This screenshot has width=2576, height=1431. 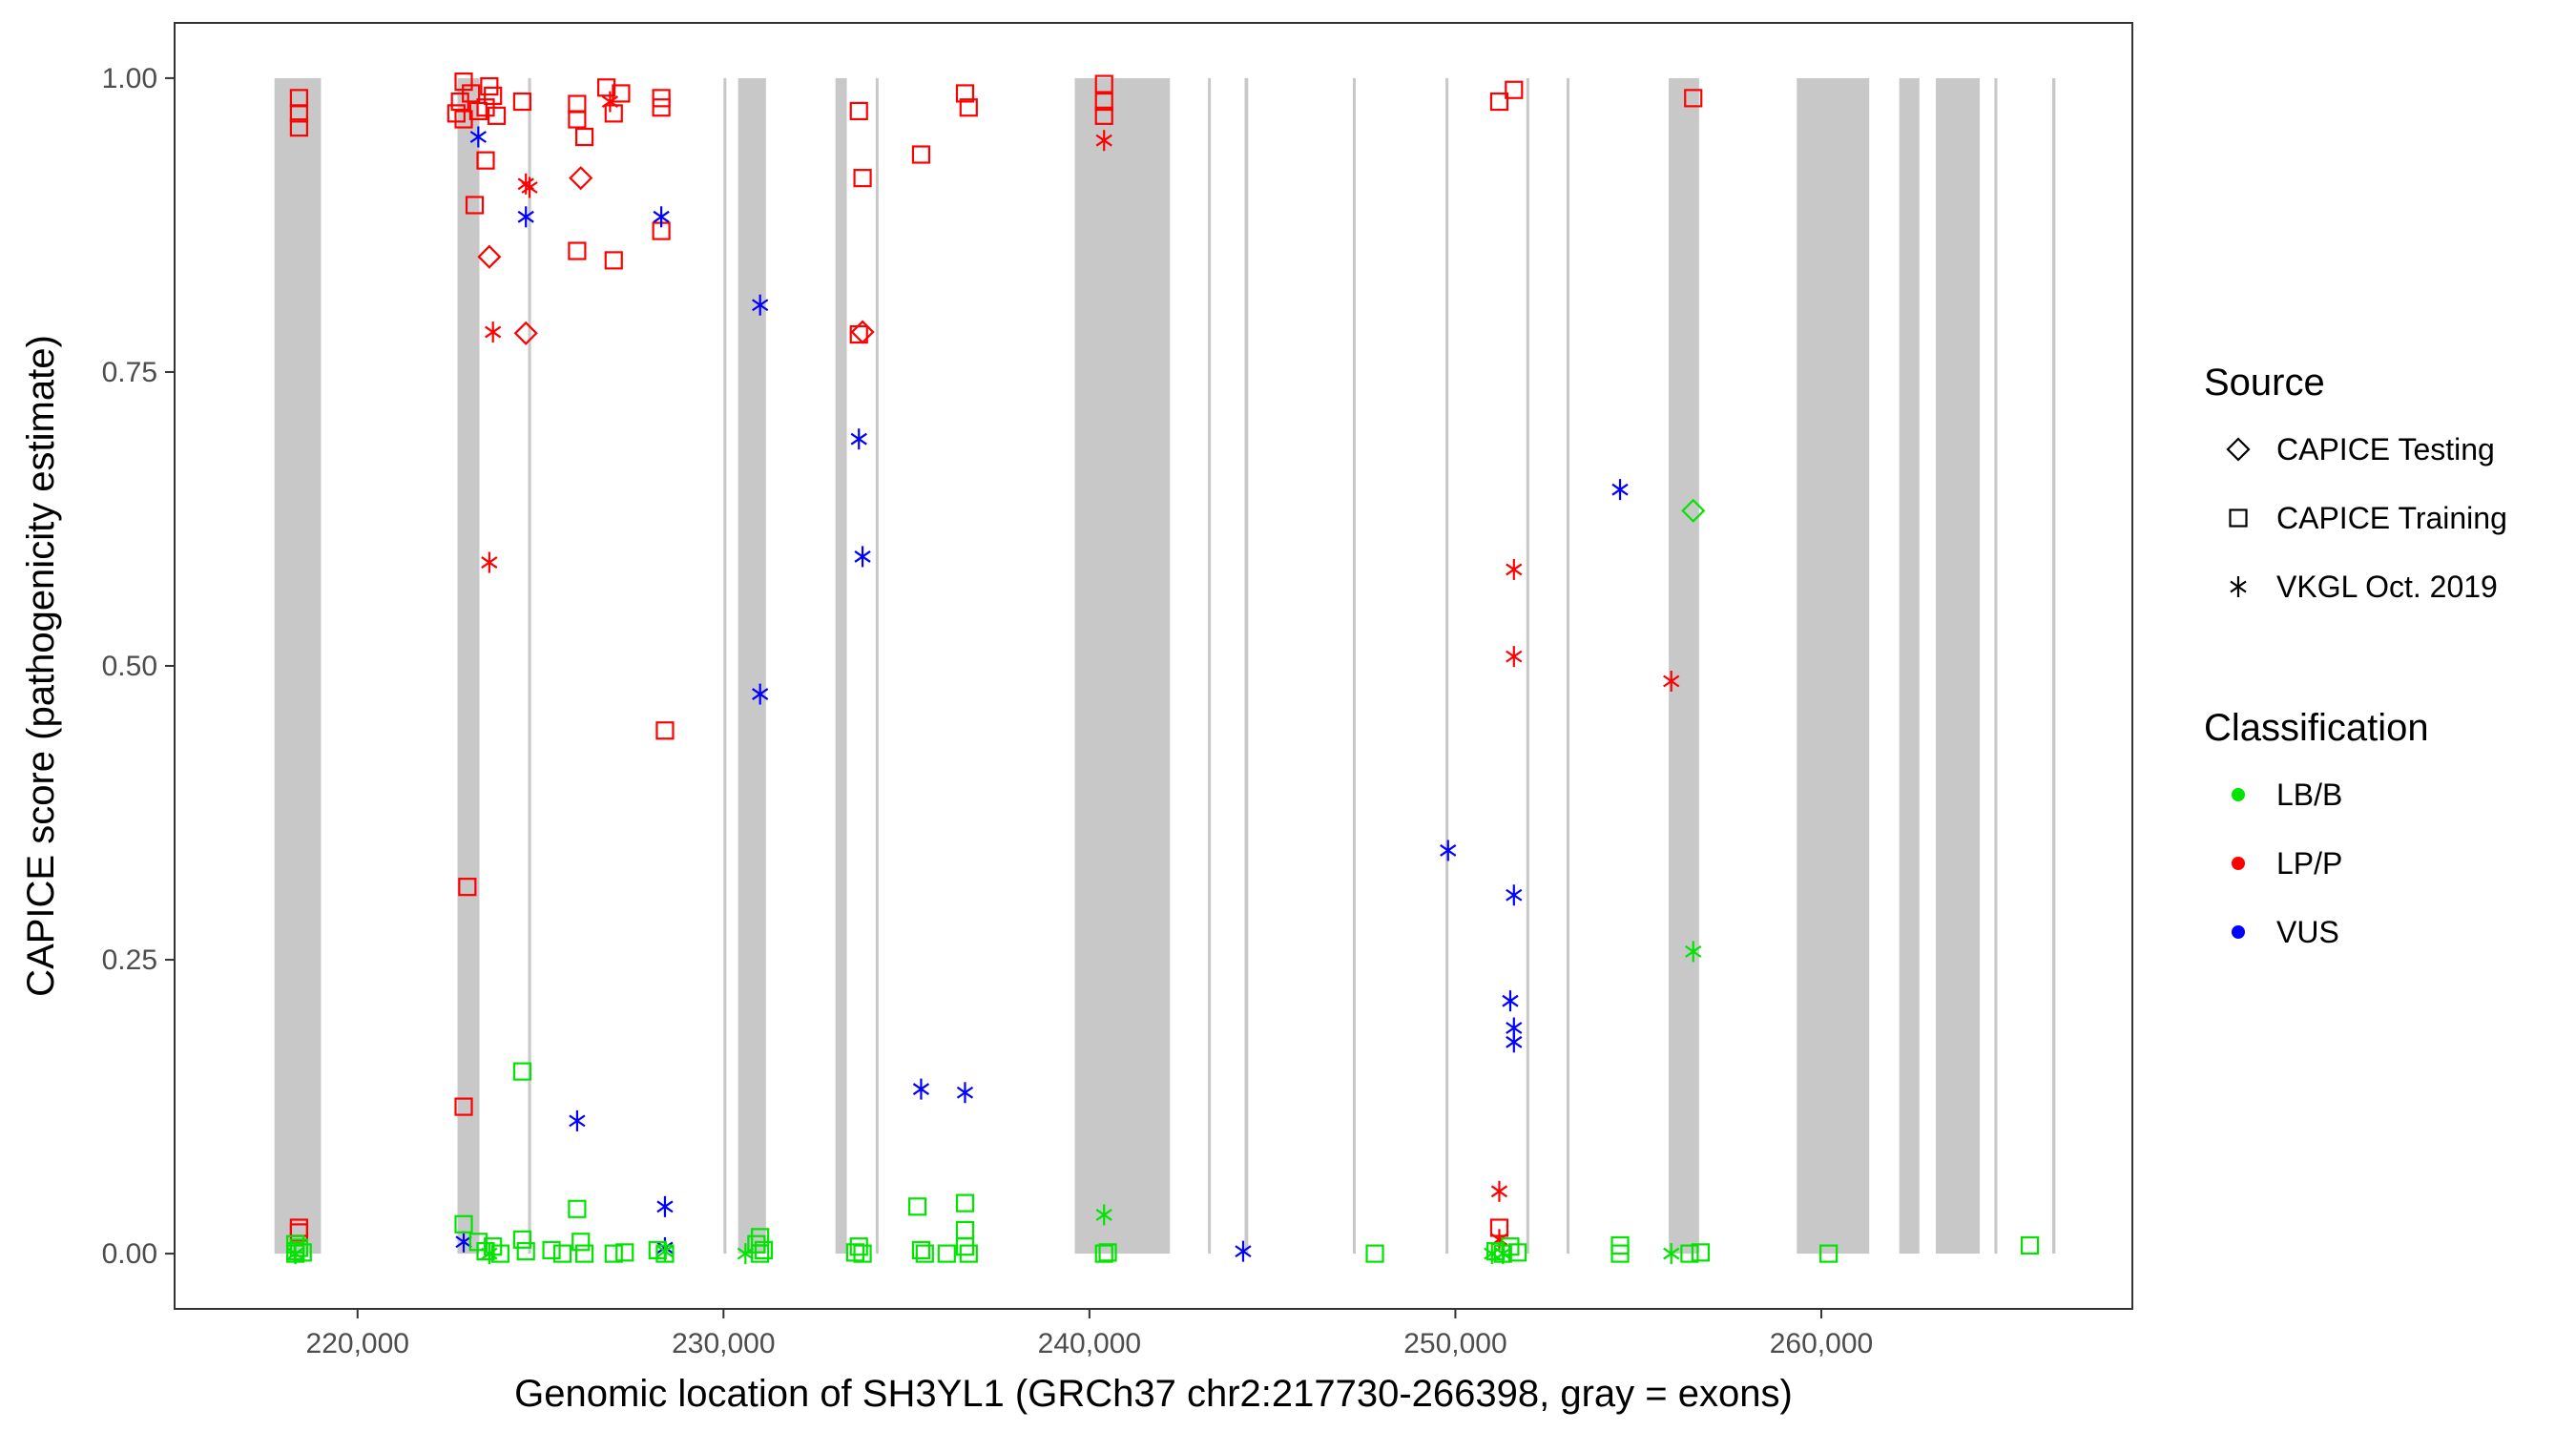 I want to click on x-tick-label: 220,000, so click(x=357, y=1343).